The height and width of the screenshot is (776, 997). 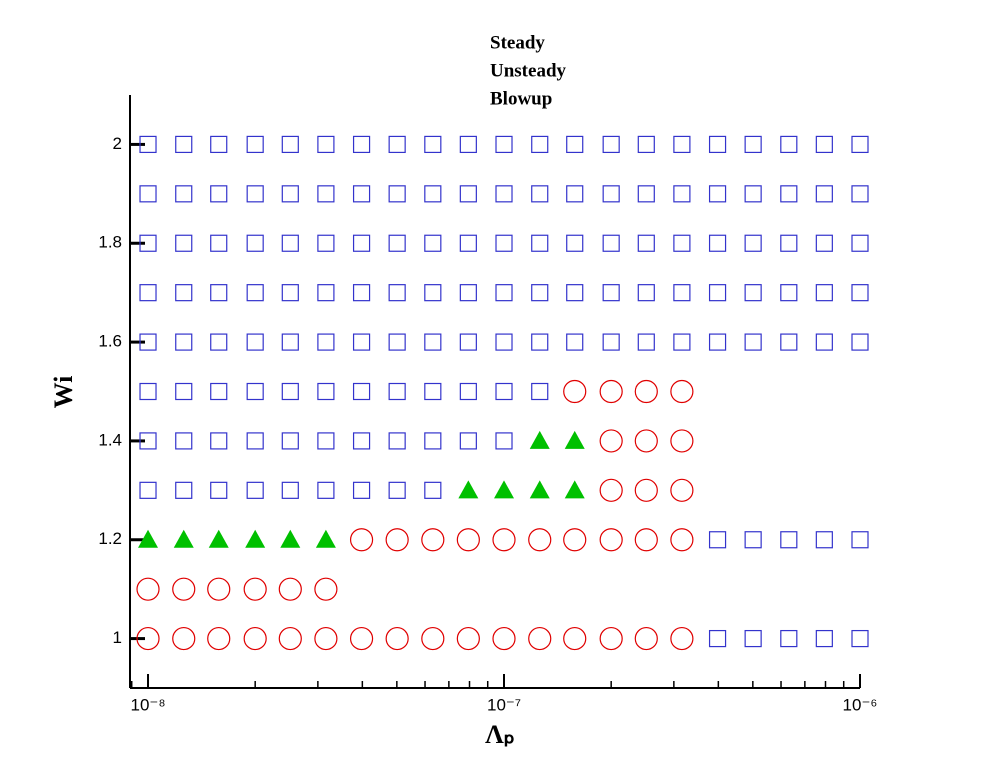 I want to click on y-tick-label: 1.8, so click(x=110, y=242).